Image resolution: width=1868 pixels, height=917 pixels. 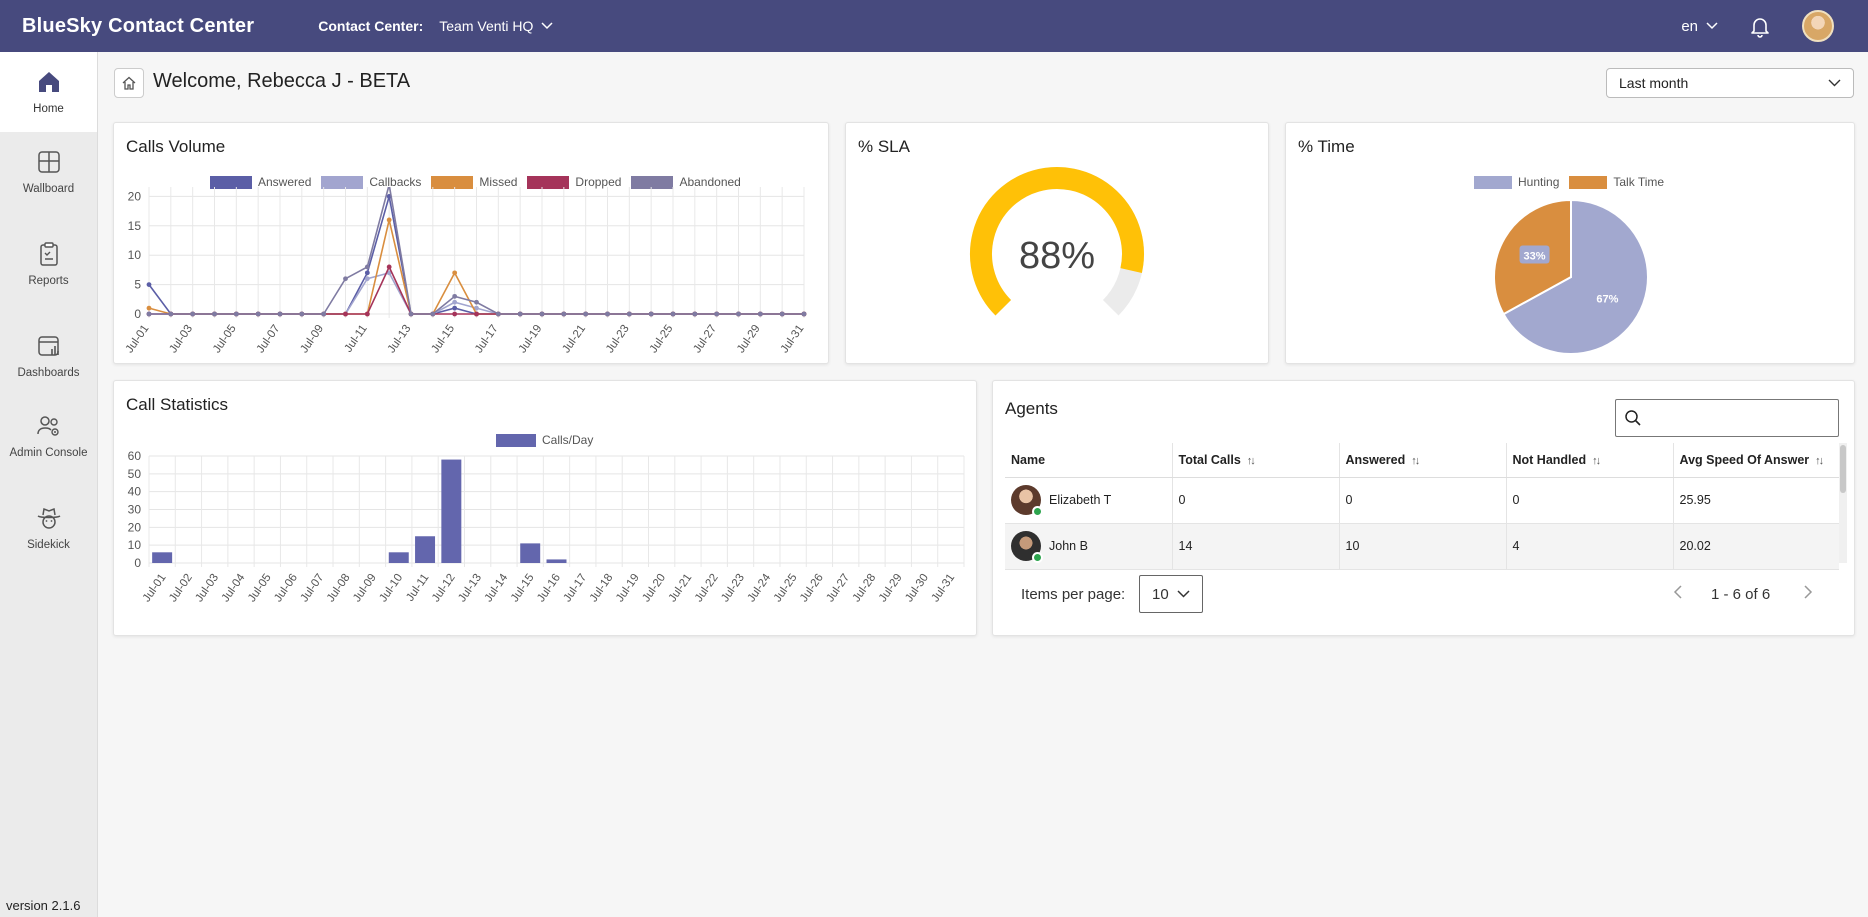 What do you see at coordinates (1689, 26) in the screenshot?
I see `language-value: en` at bounding box center [1689, 26].